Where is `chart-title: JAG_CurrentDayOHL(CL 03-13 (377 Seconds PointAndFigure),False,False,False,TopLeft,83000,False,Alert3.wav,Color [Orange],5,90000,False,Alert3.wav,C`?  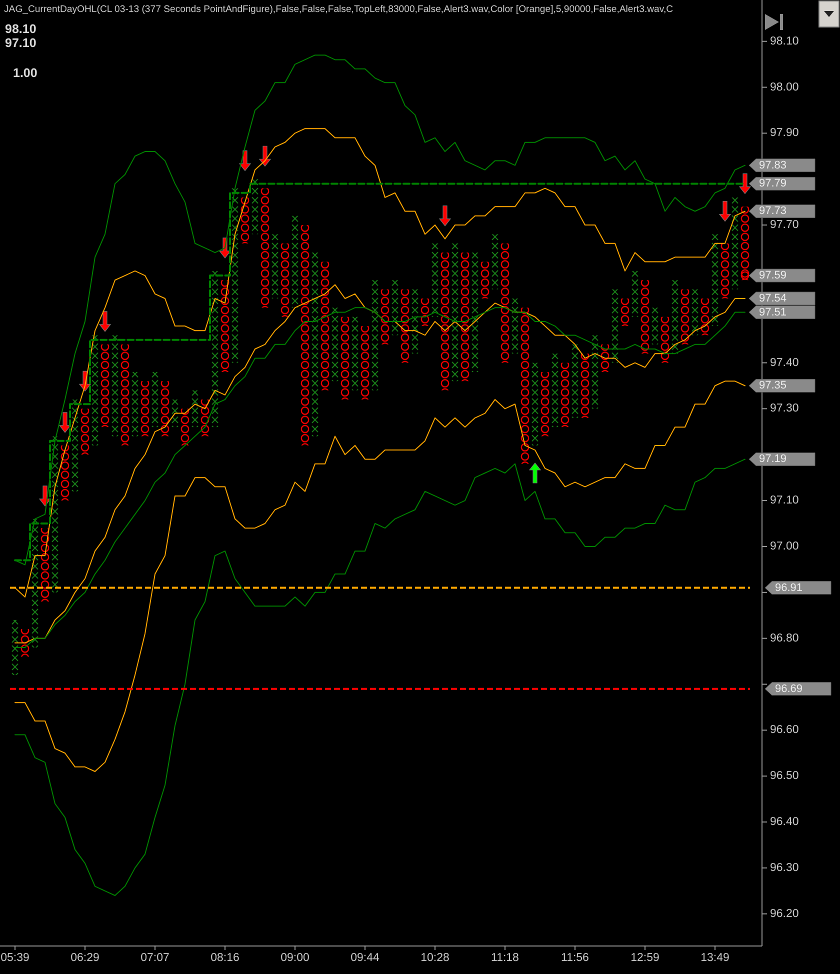
chart-title: JAG_CurrentDayOHL(CL 03-13 (377 Seconds PointAndFigure),False,False,False,TopLeft,83000,False,Alert3.wav,Color [Orange],5,90000,False,Alert3.wav,C is located at coordinates (339, 9).